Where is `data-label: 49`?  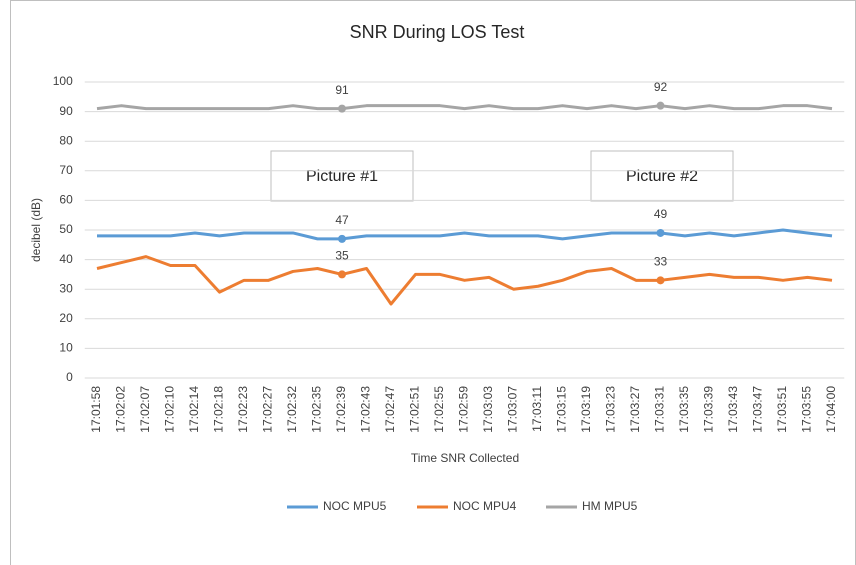 data-label: 49 is located at coordinates (661, 214).